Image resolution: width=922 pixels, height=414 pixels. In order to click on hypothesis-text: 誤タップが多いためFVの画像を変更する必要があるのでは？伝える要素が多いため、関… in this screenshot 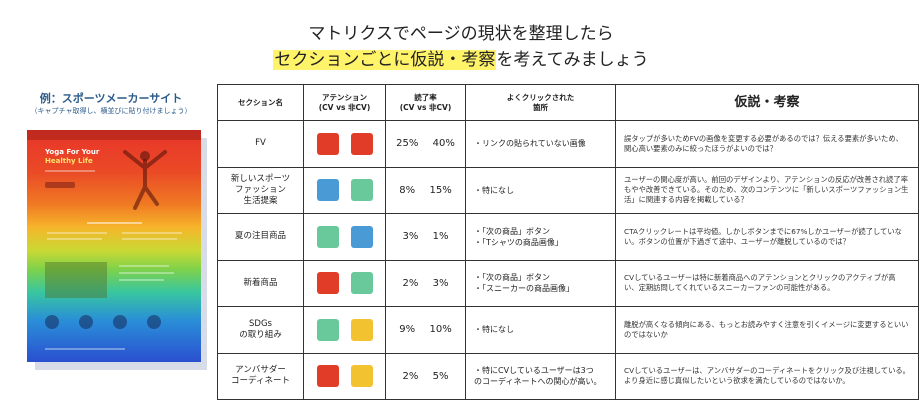, I will do `click(767, 144)`.